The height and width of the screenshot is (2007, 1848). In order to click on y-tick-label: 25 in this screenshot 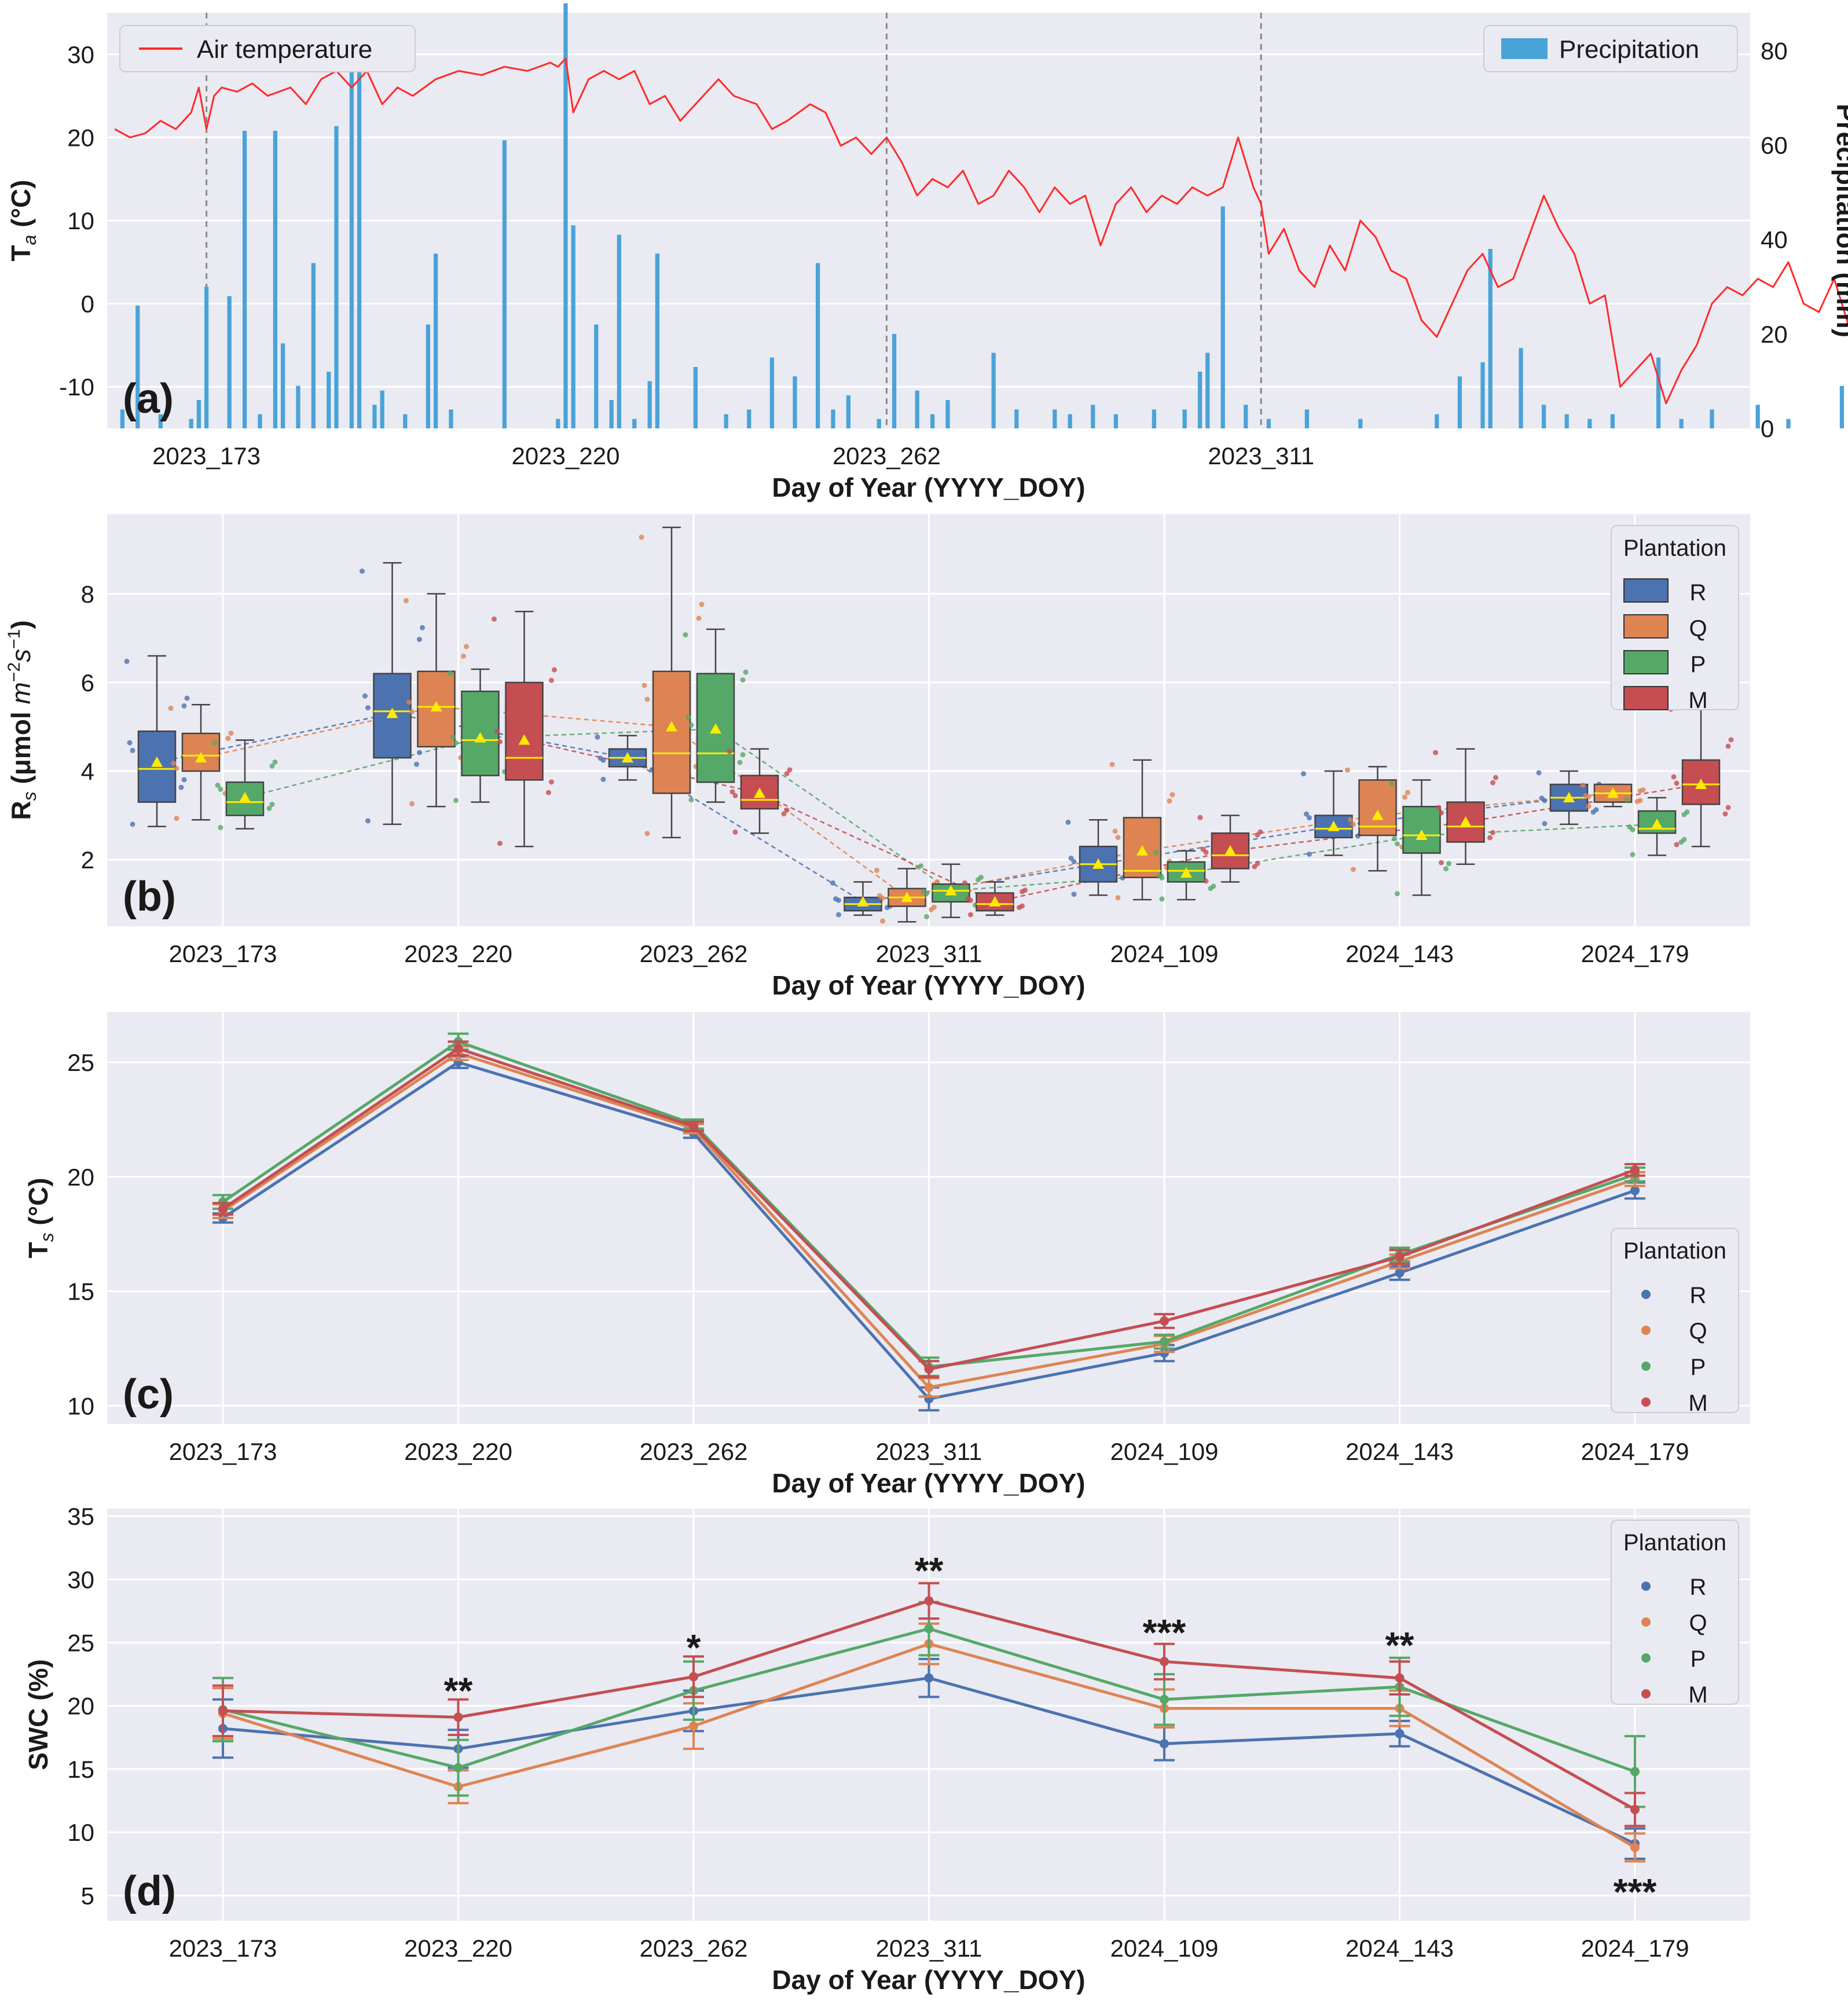, I will do `click(81, 1643)`.